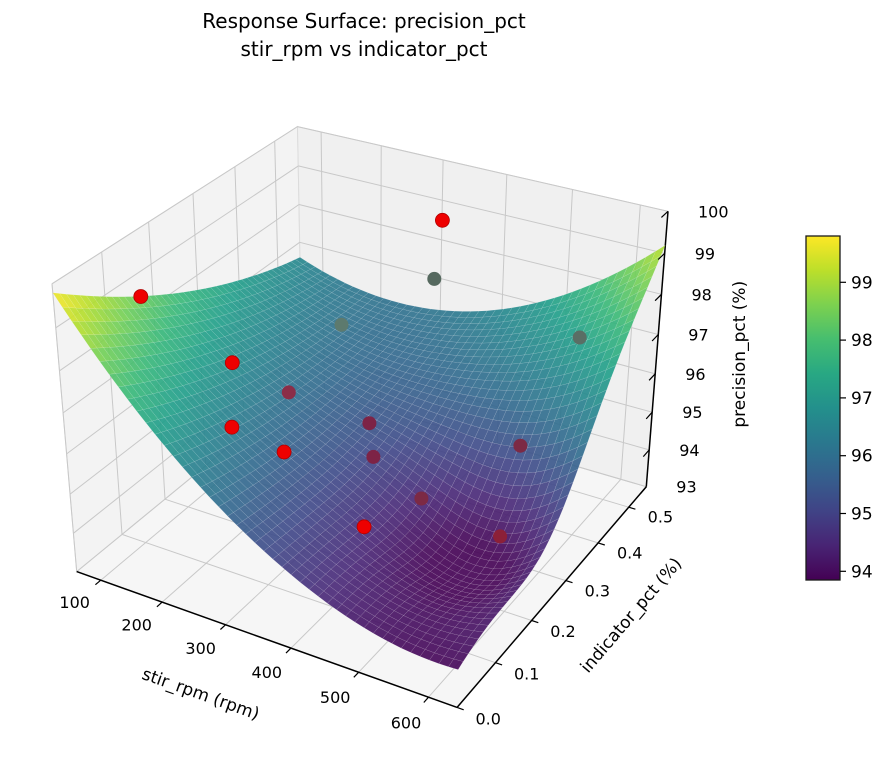  I want to click on z-axis-label: precision_pct (%), so click(740, 354).